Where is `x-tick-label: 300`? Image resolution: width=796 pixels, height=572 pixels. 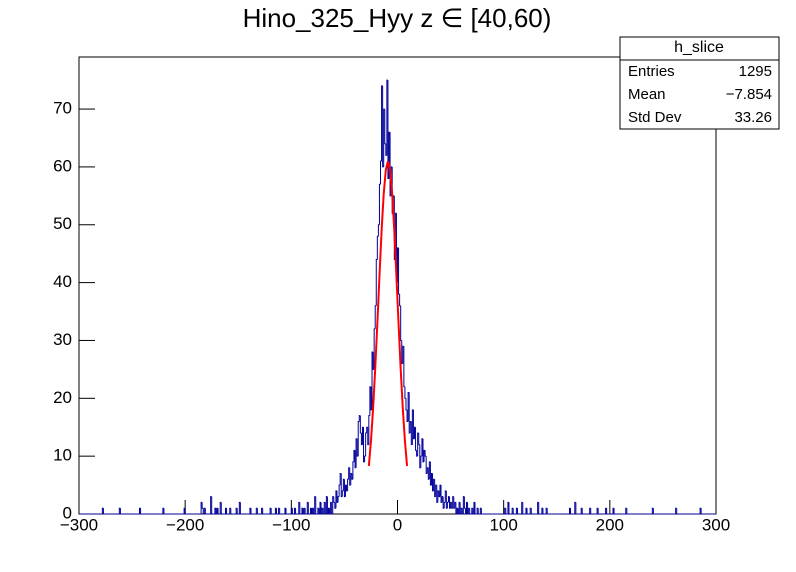 x-tick-label: 300 is located at coordinates (716, 524).